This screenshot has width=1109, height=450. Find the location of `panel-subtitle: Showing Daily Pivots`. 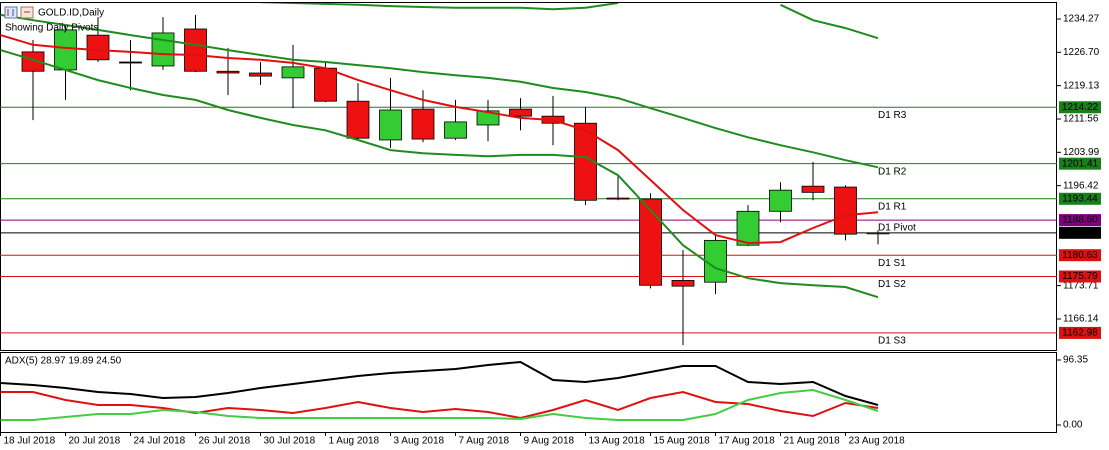

panel-subtitle: Showing Daily Pivots is located at coordinates (51, 28).